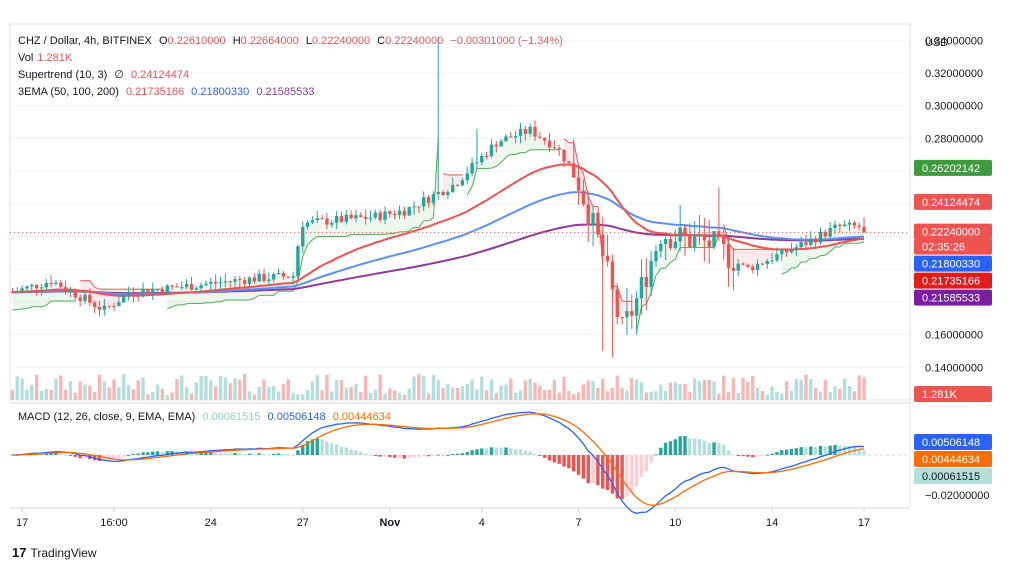  Describe the element at coordinates (269, 41) in the screenshot. I see `high-value: 0.22664000` at that location.